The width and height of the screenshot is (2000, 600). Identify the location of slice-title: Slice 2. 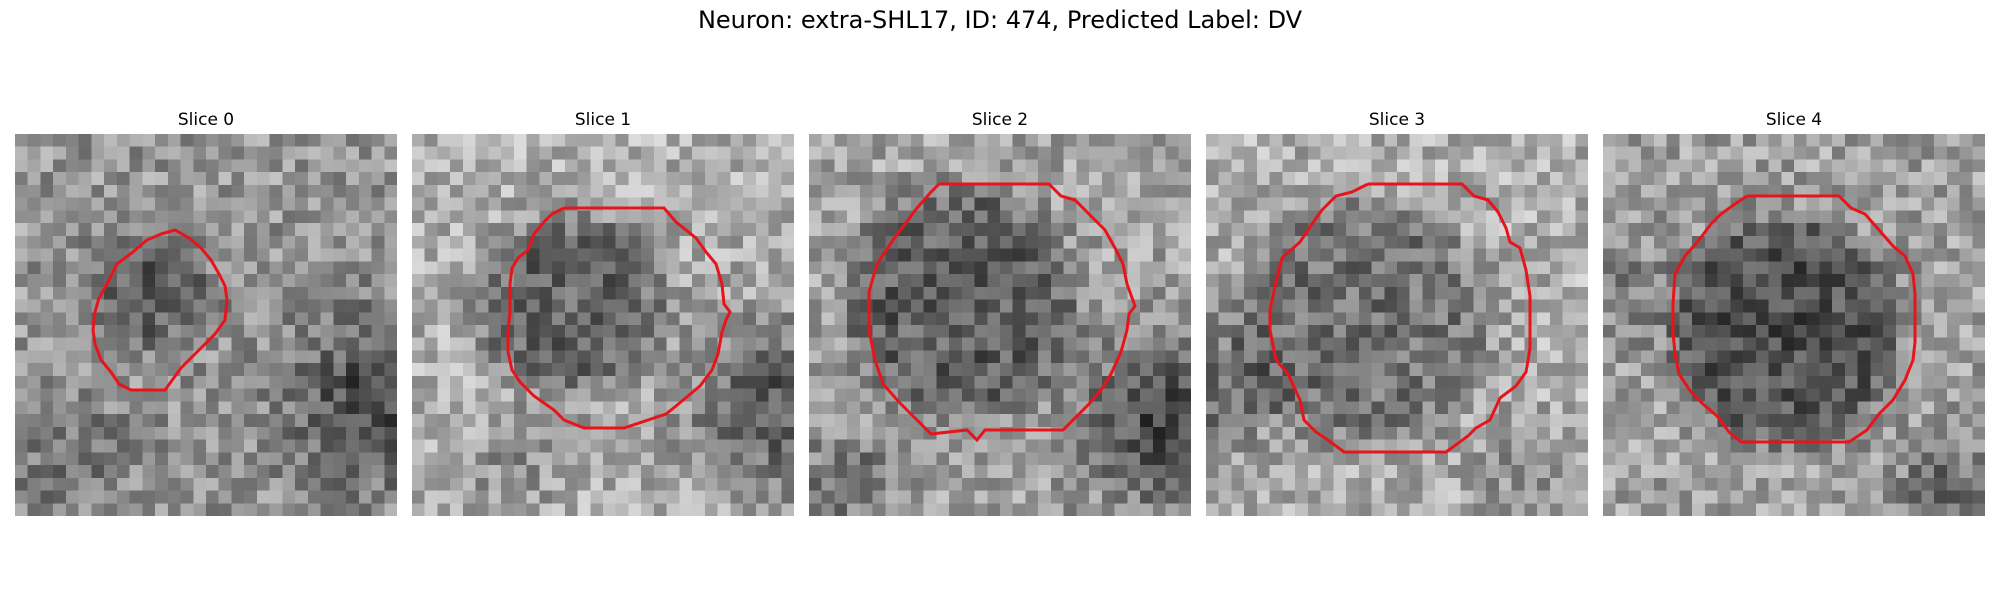
(1000, 120).